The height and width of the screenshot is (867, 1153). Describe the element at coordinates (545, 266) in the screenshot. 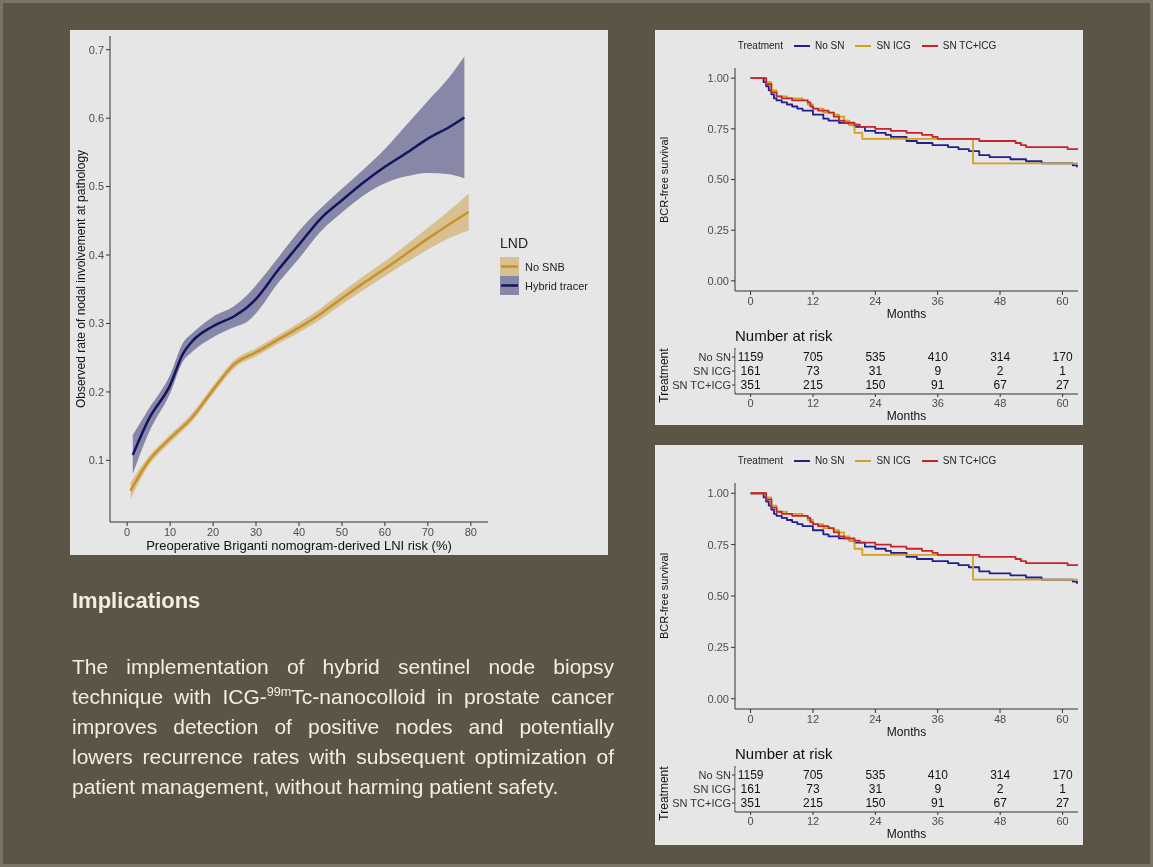

I see `legend-label: No SNB` at that location.